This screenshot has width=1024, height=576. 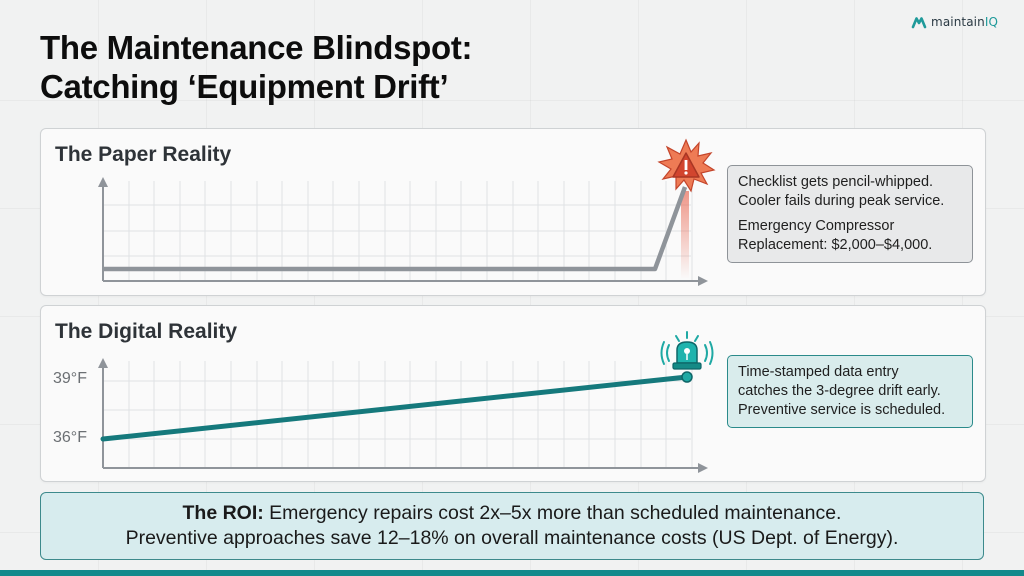 What do you see at coordinates (256, 47) in the screenshot?
I see `page-title-line1: The Maintenance Blindspot:` at bounding box center [256, 47].